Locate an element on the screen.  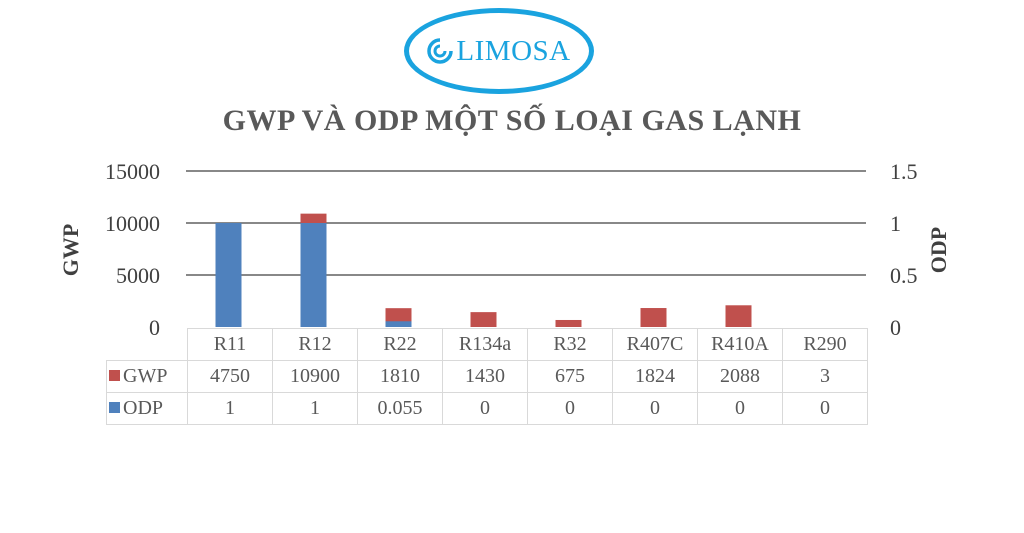
category-row: R11 R12 R22 R134a R32 R407C R410A R290 is located at coordinates (487, 344).